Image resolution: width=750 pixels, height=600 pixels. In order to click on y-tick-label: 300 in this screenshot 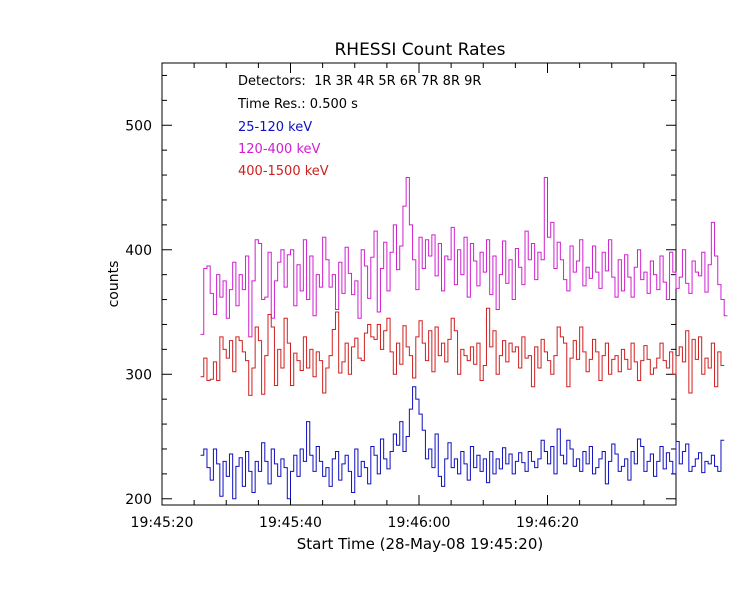, I will do `click(138, 375)`.